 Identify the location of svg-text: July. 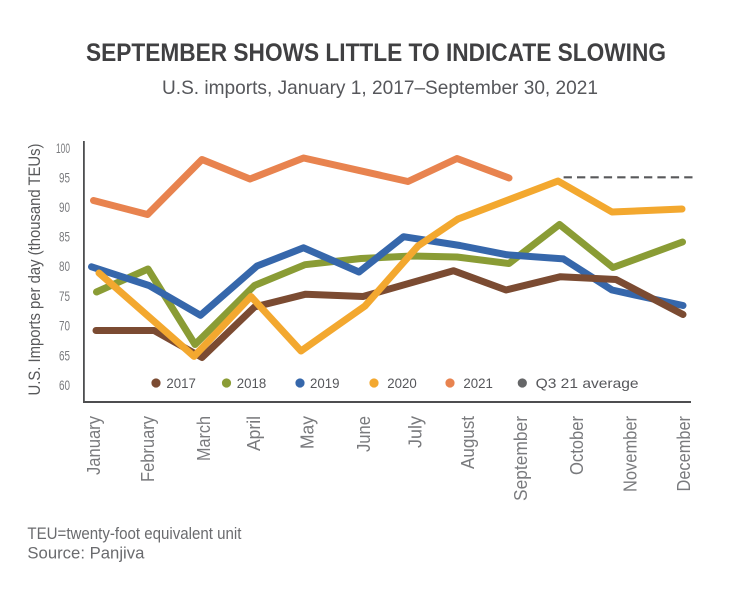
(416, 432).